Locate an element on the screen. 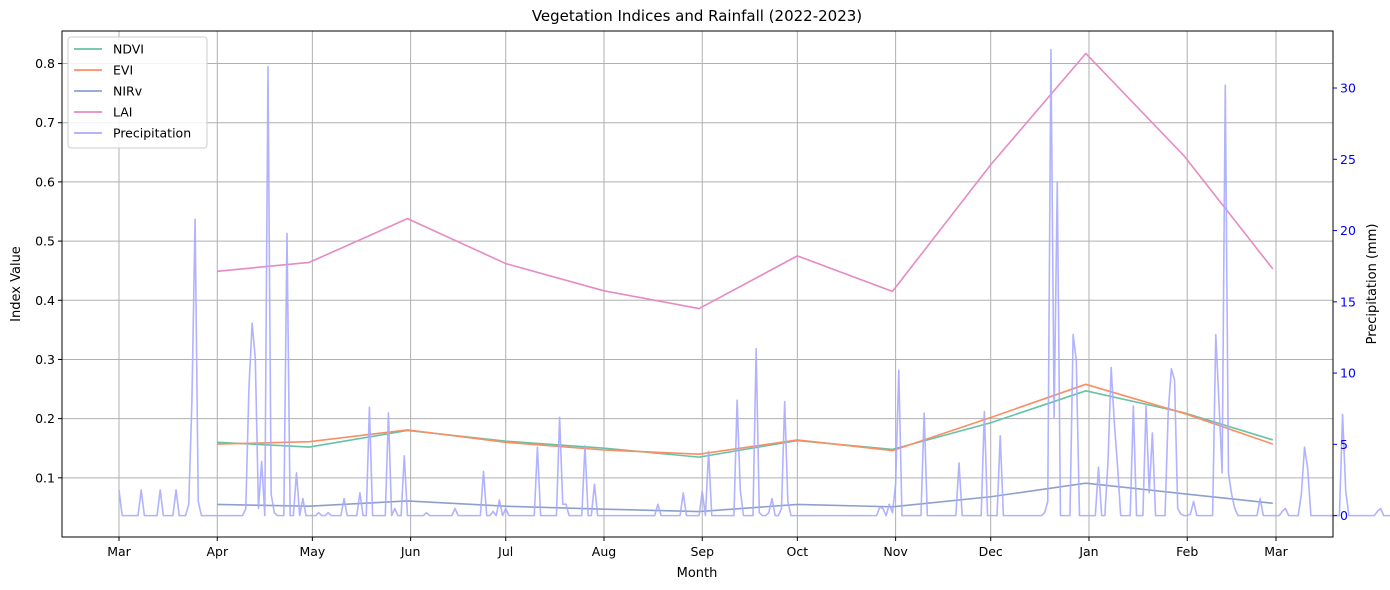 The image size is (1390, 590). x-axis-label: Month is located at coordinates (697, 573).